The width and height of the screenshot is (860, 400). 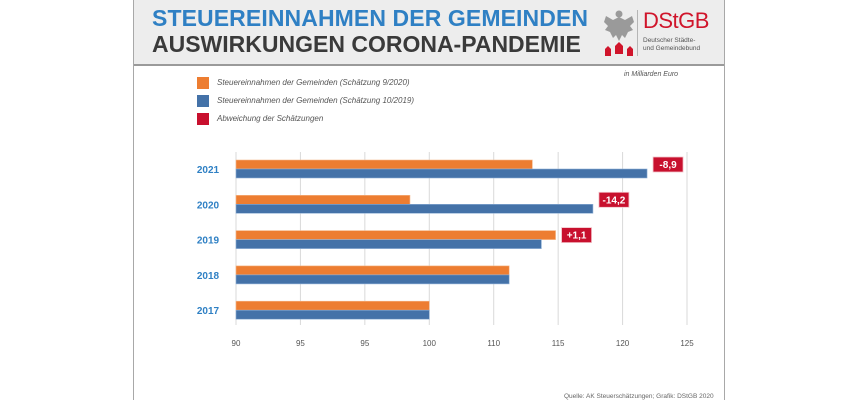 What do you see at coordinates (372, 279) in the screenshot?
I see `bar-estimate-2019-2018` at bounding box center [372, 279].